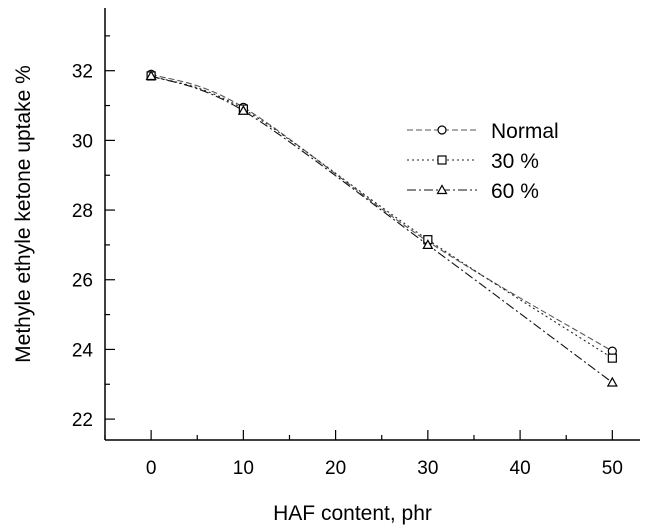 The width and height of the screenshot is (645, 528). I want to click on x-axis-title: HAF content, phr, so click(352, 513).